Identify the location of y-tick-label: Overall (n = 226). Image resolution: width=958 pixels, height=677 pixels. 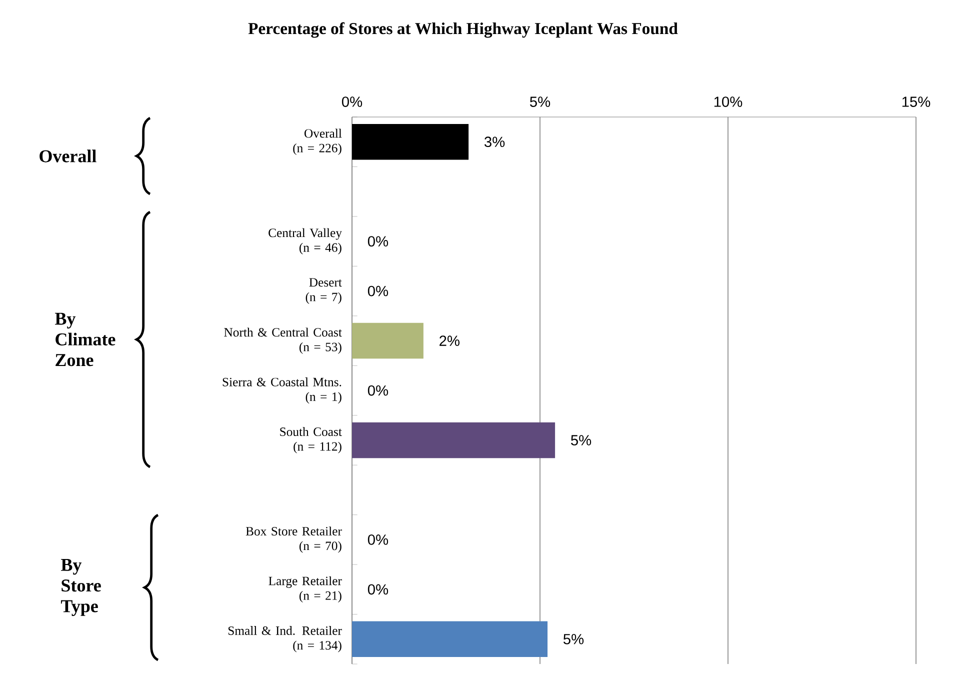
(317, 141).